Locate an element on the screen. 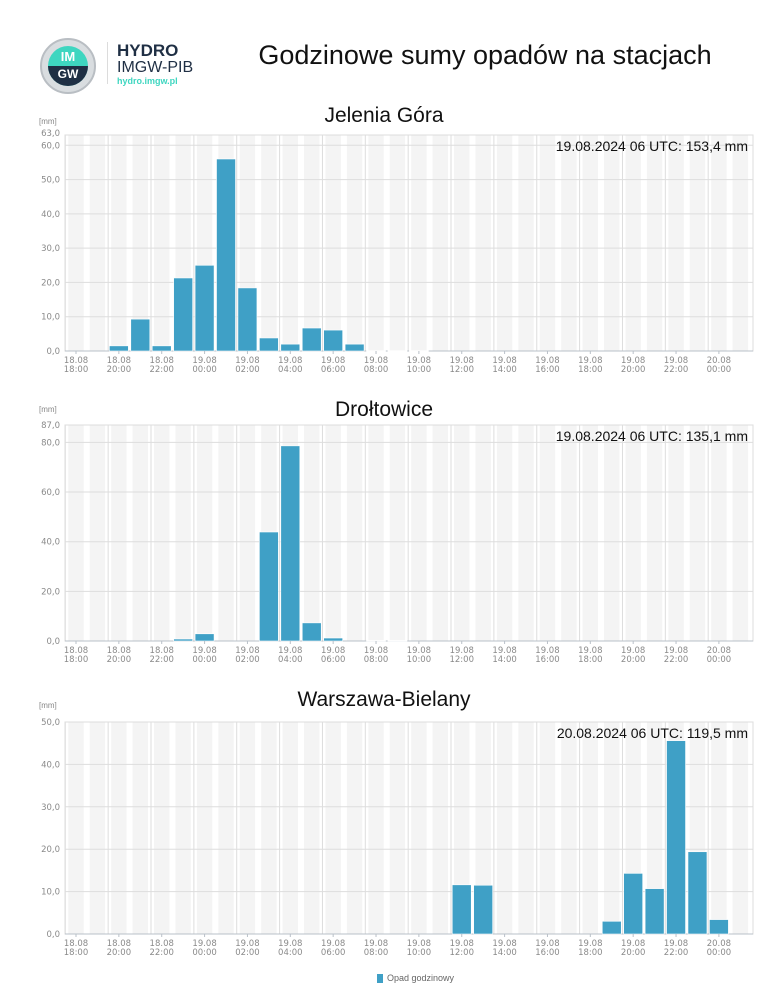 This screenshot has height=989, width=768. legend: Opad godzinowy is located at coordinates (415, 978).